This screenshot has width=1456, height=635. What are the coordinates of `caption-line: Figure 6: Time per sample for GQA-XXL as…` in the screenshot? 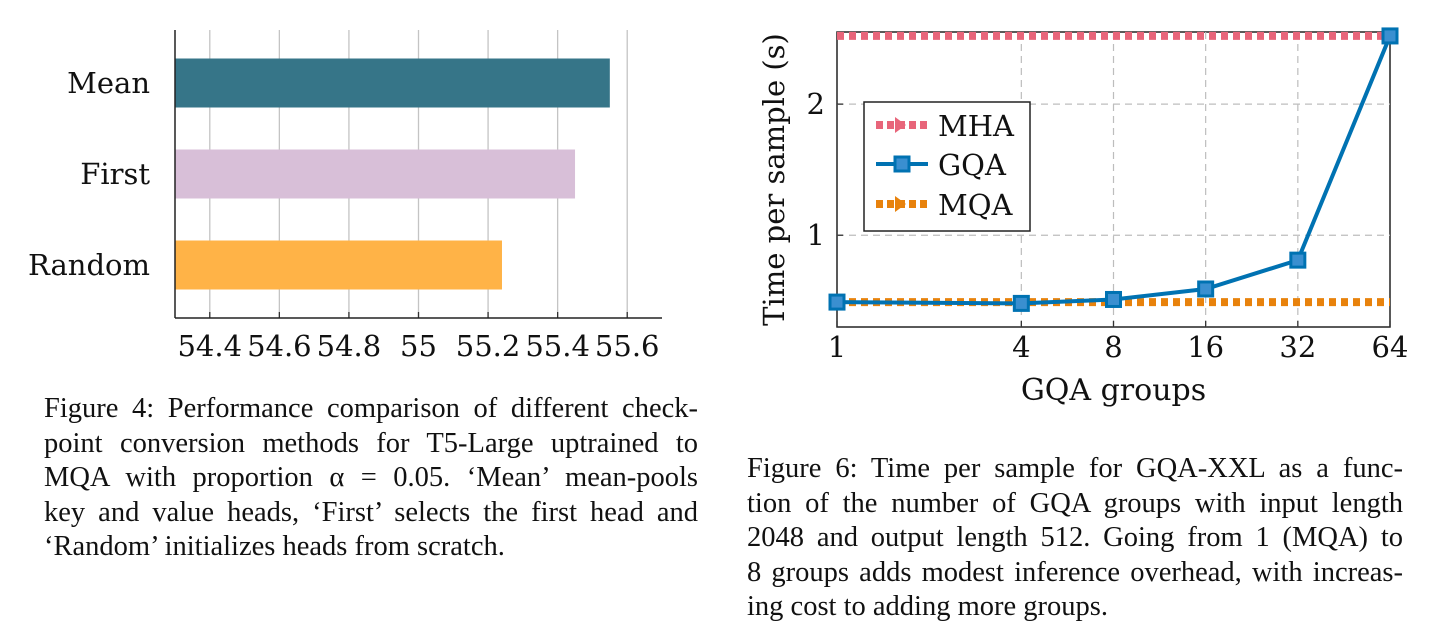 It's located at (1075, 468).